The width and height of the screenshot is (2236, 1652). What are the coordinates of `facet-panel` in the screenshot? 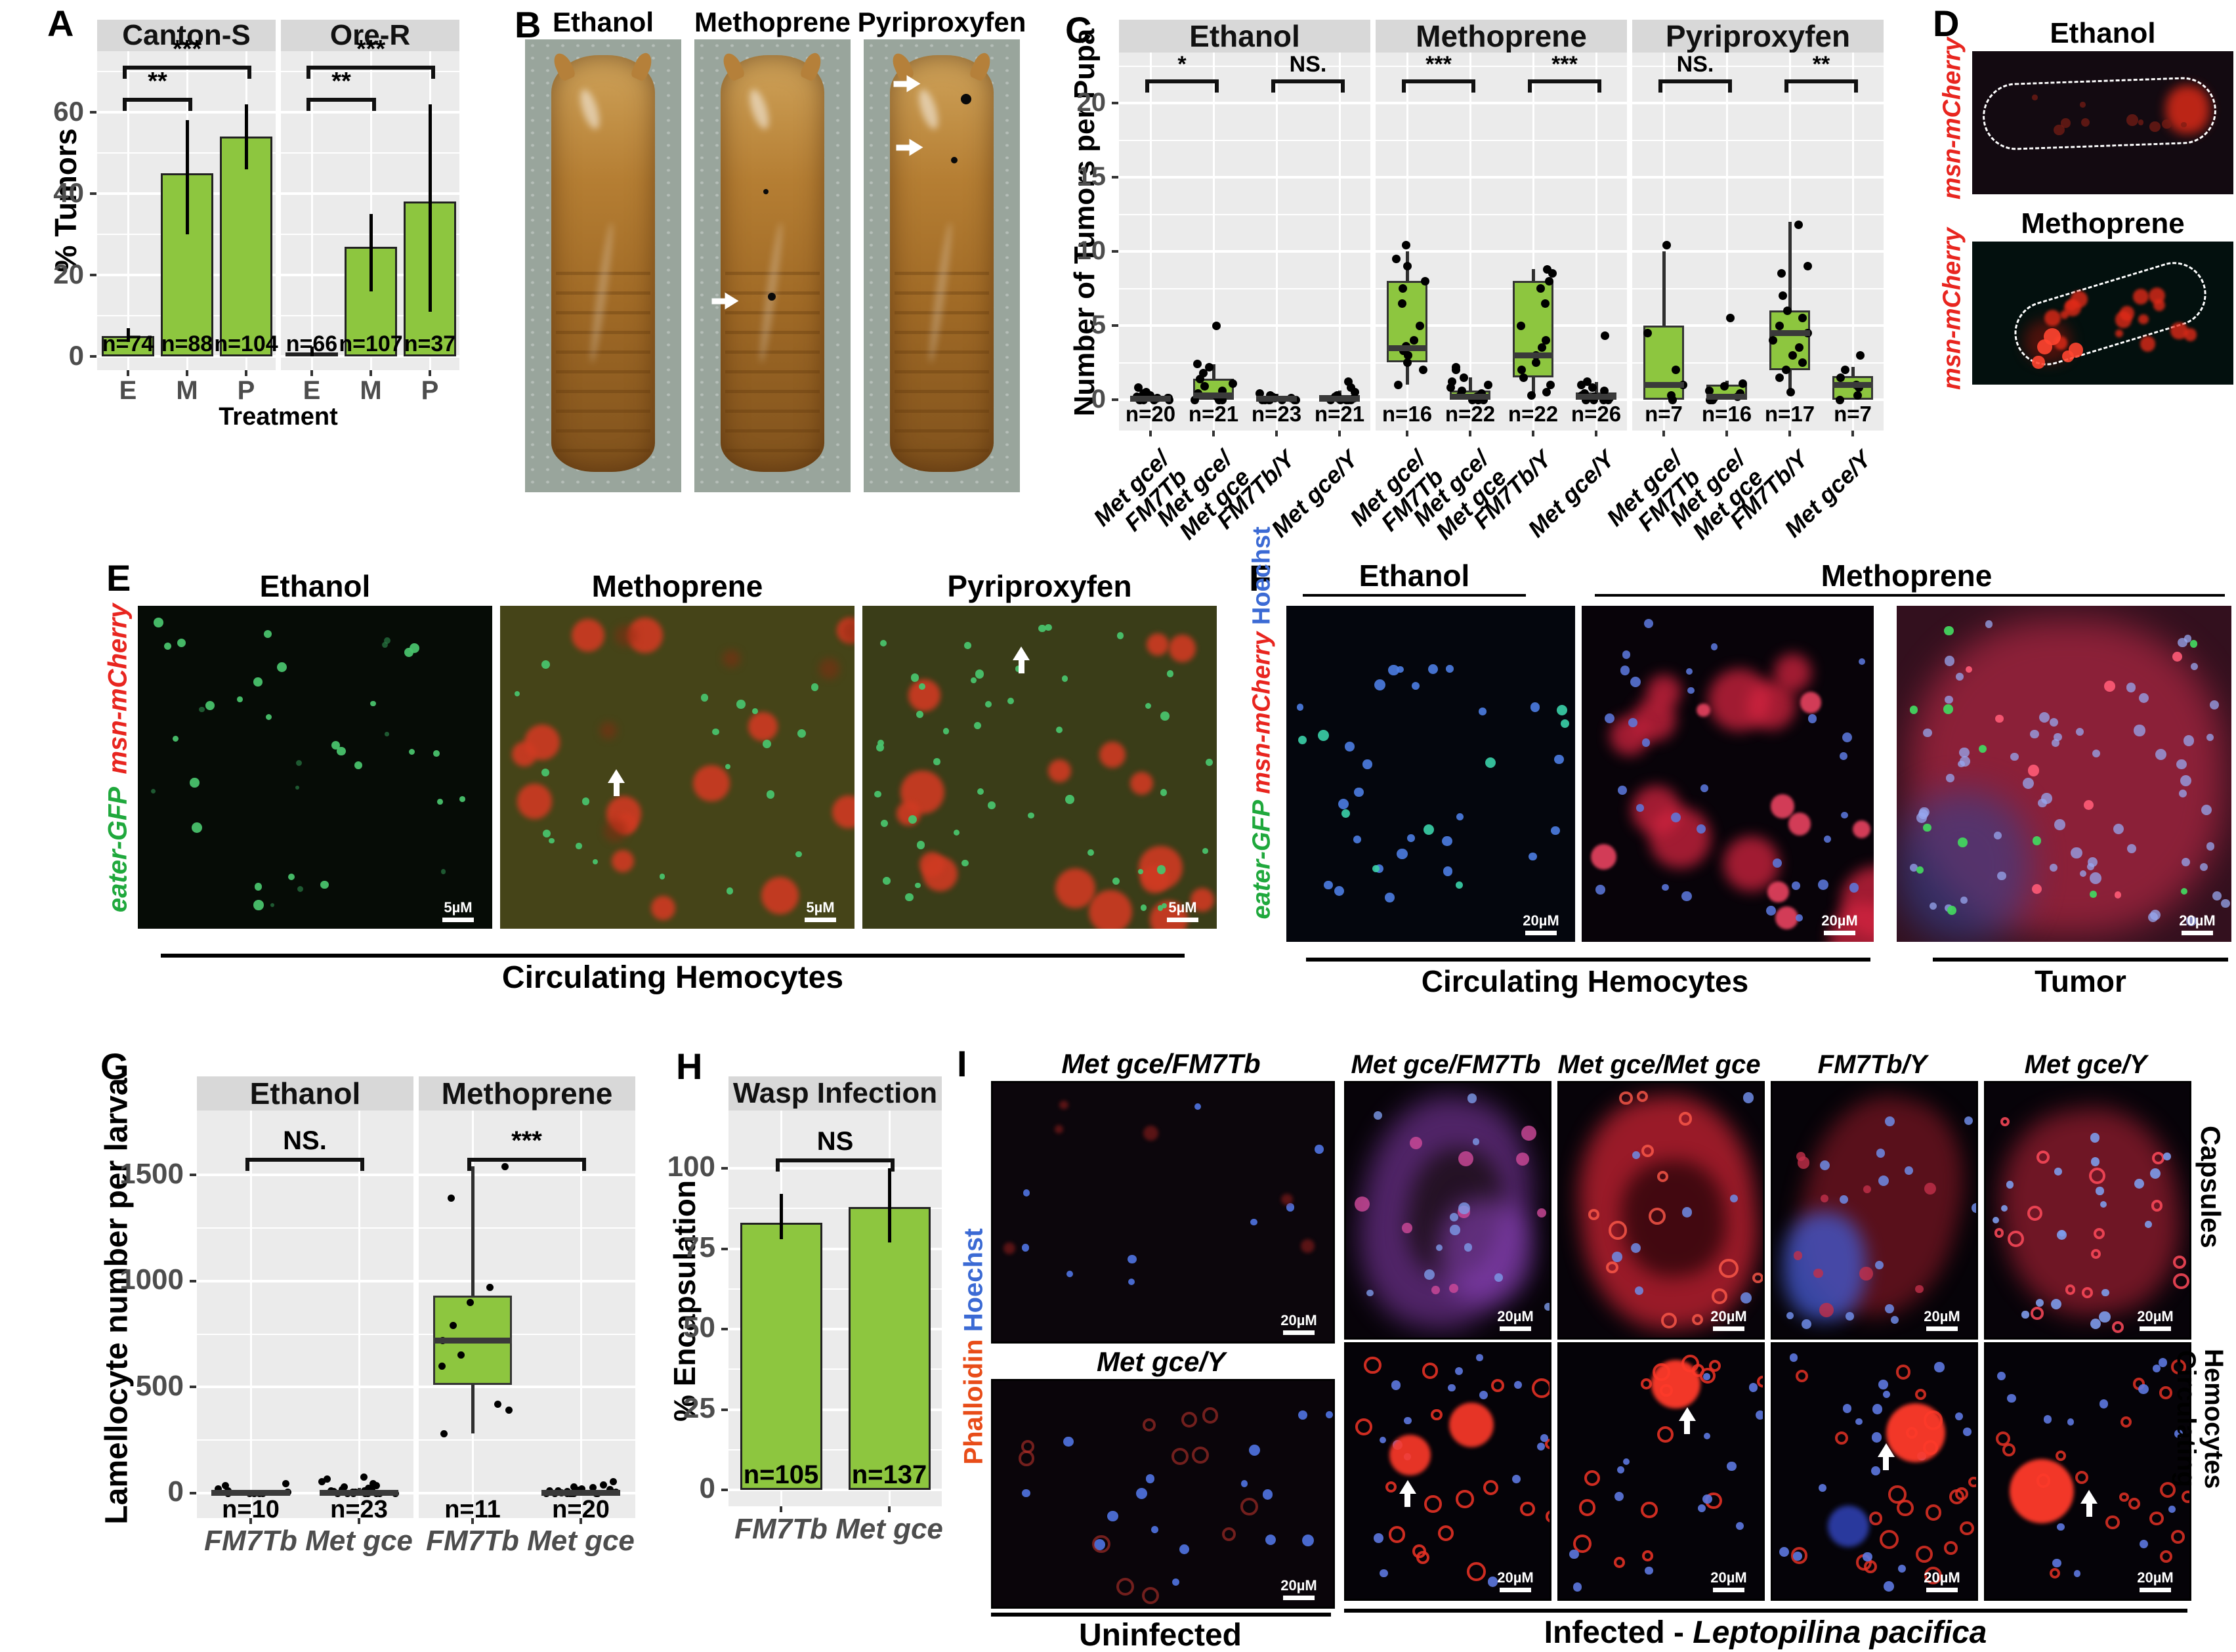 It's located at (305, 1314).